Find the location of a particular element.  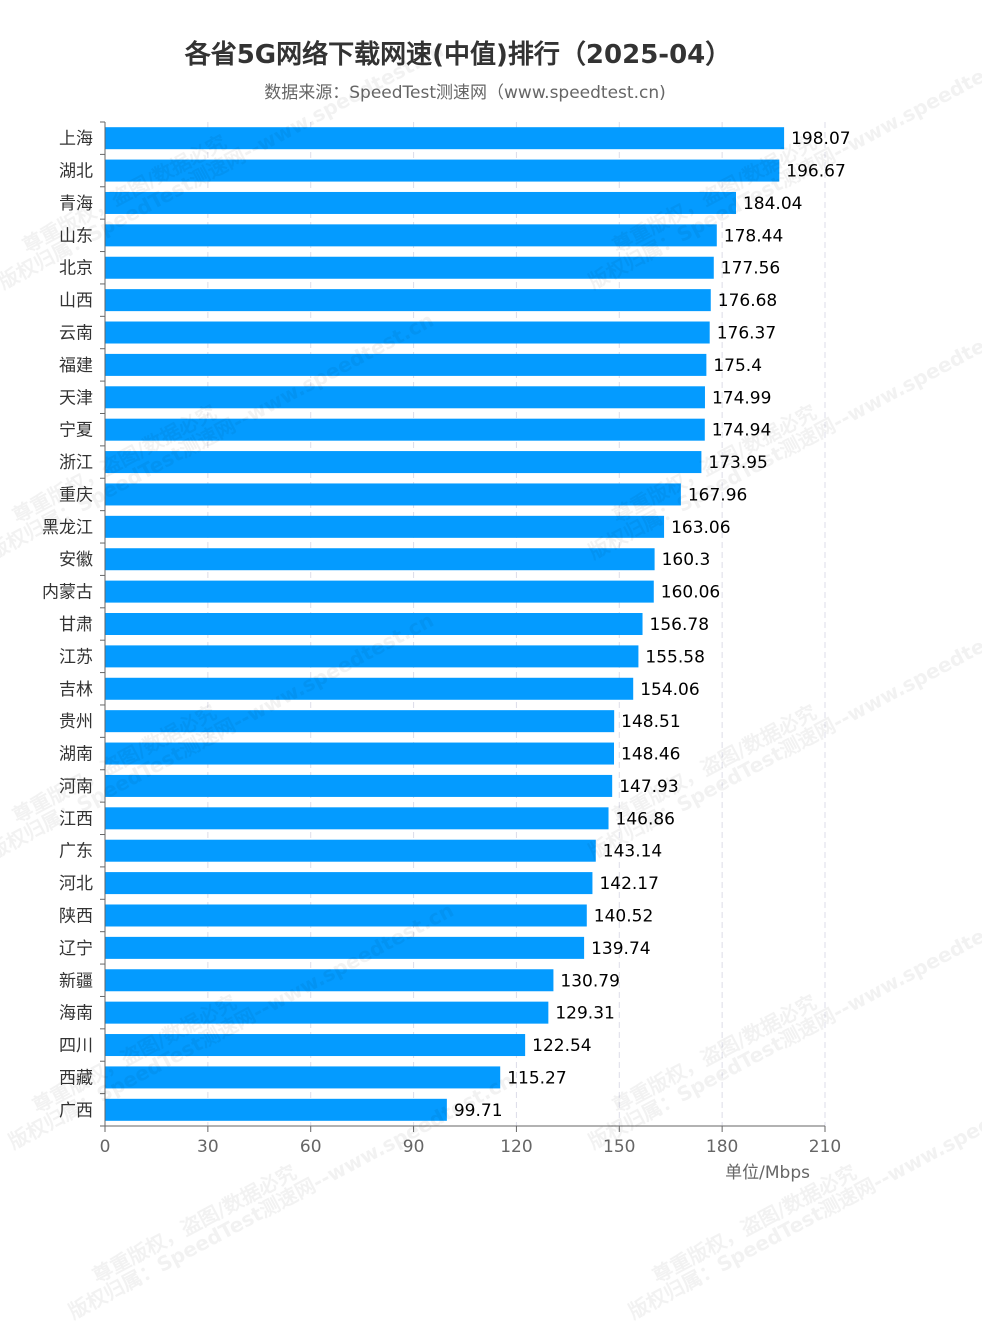

data-label: 175.4 is located at coordinates (737, 366).